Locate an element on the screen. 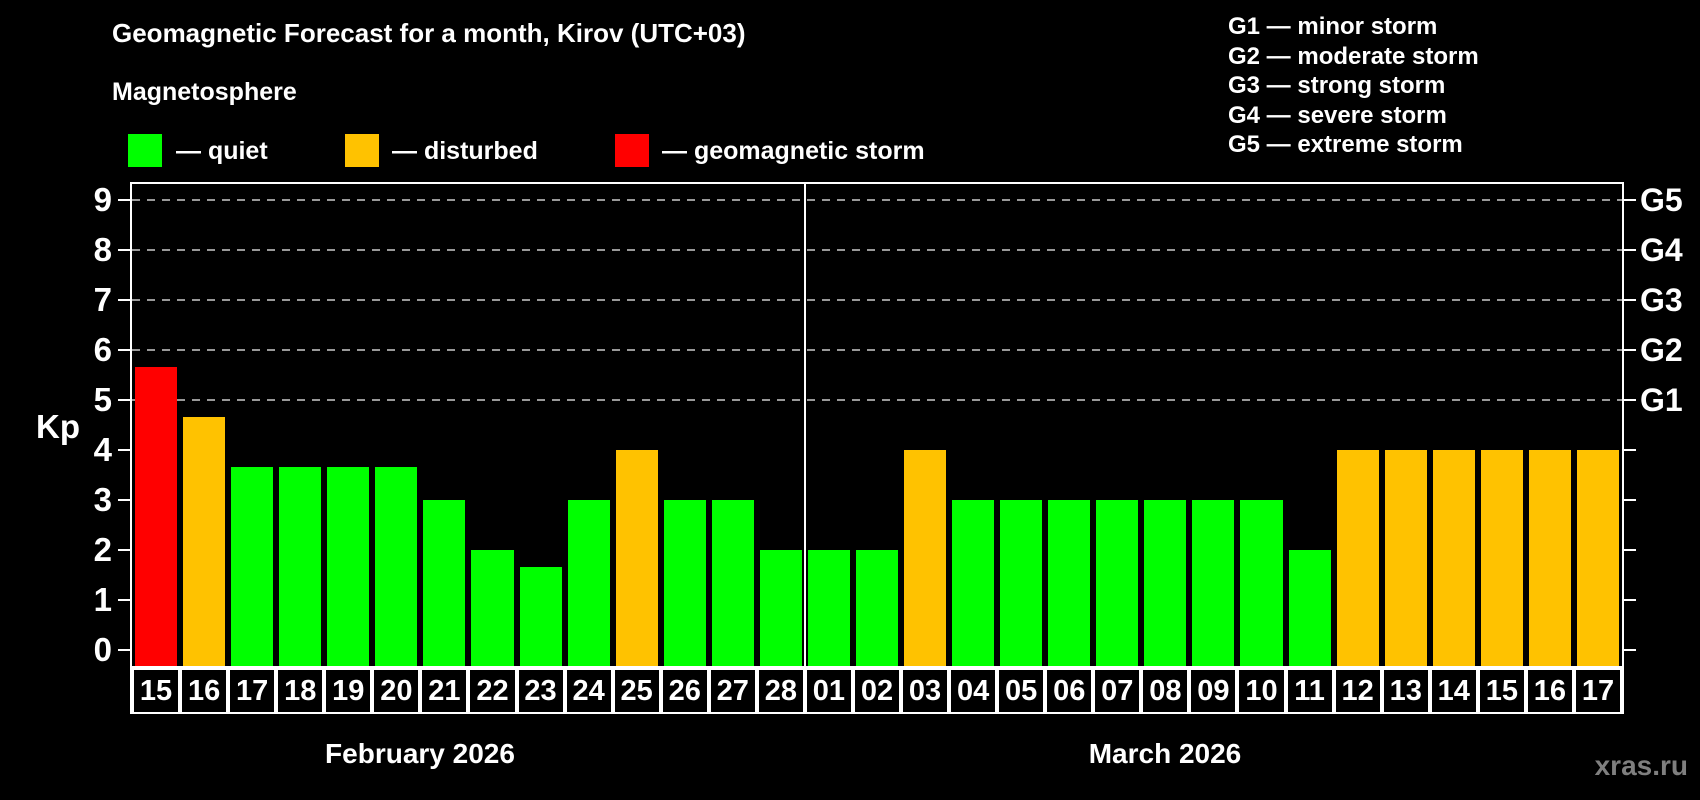 This screenshot has height=800, width=1700. date-cell: 17 is located at coordinates (252, 691).